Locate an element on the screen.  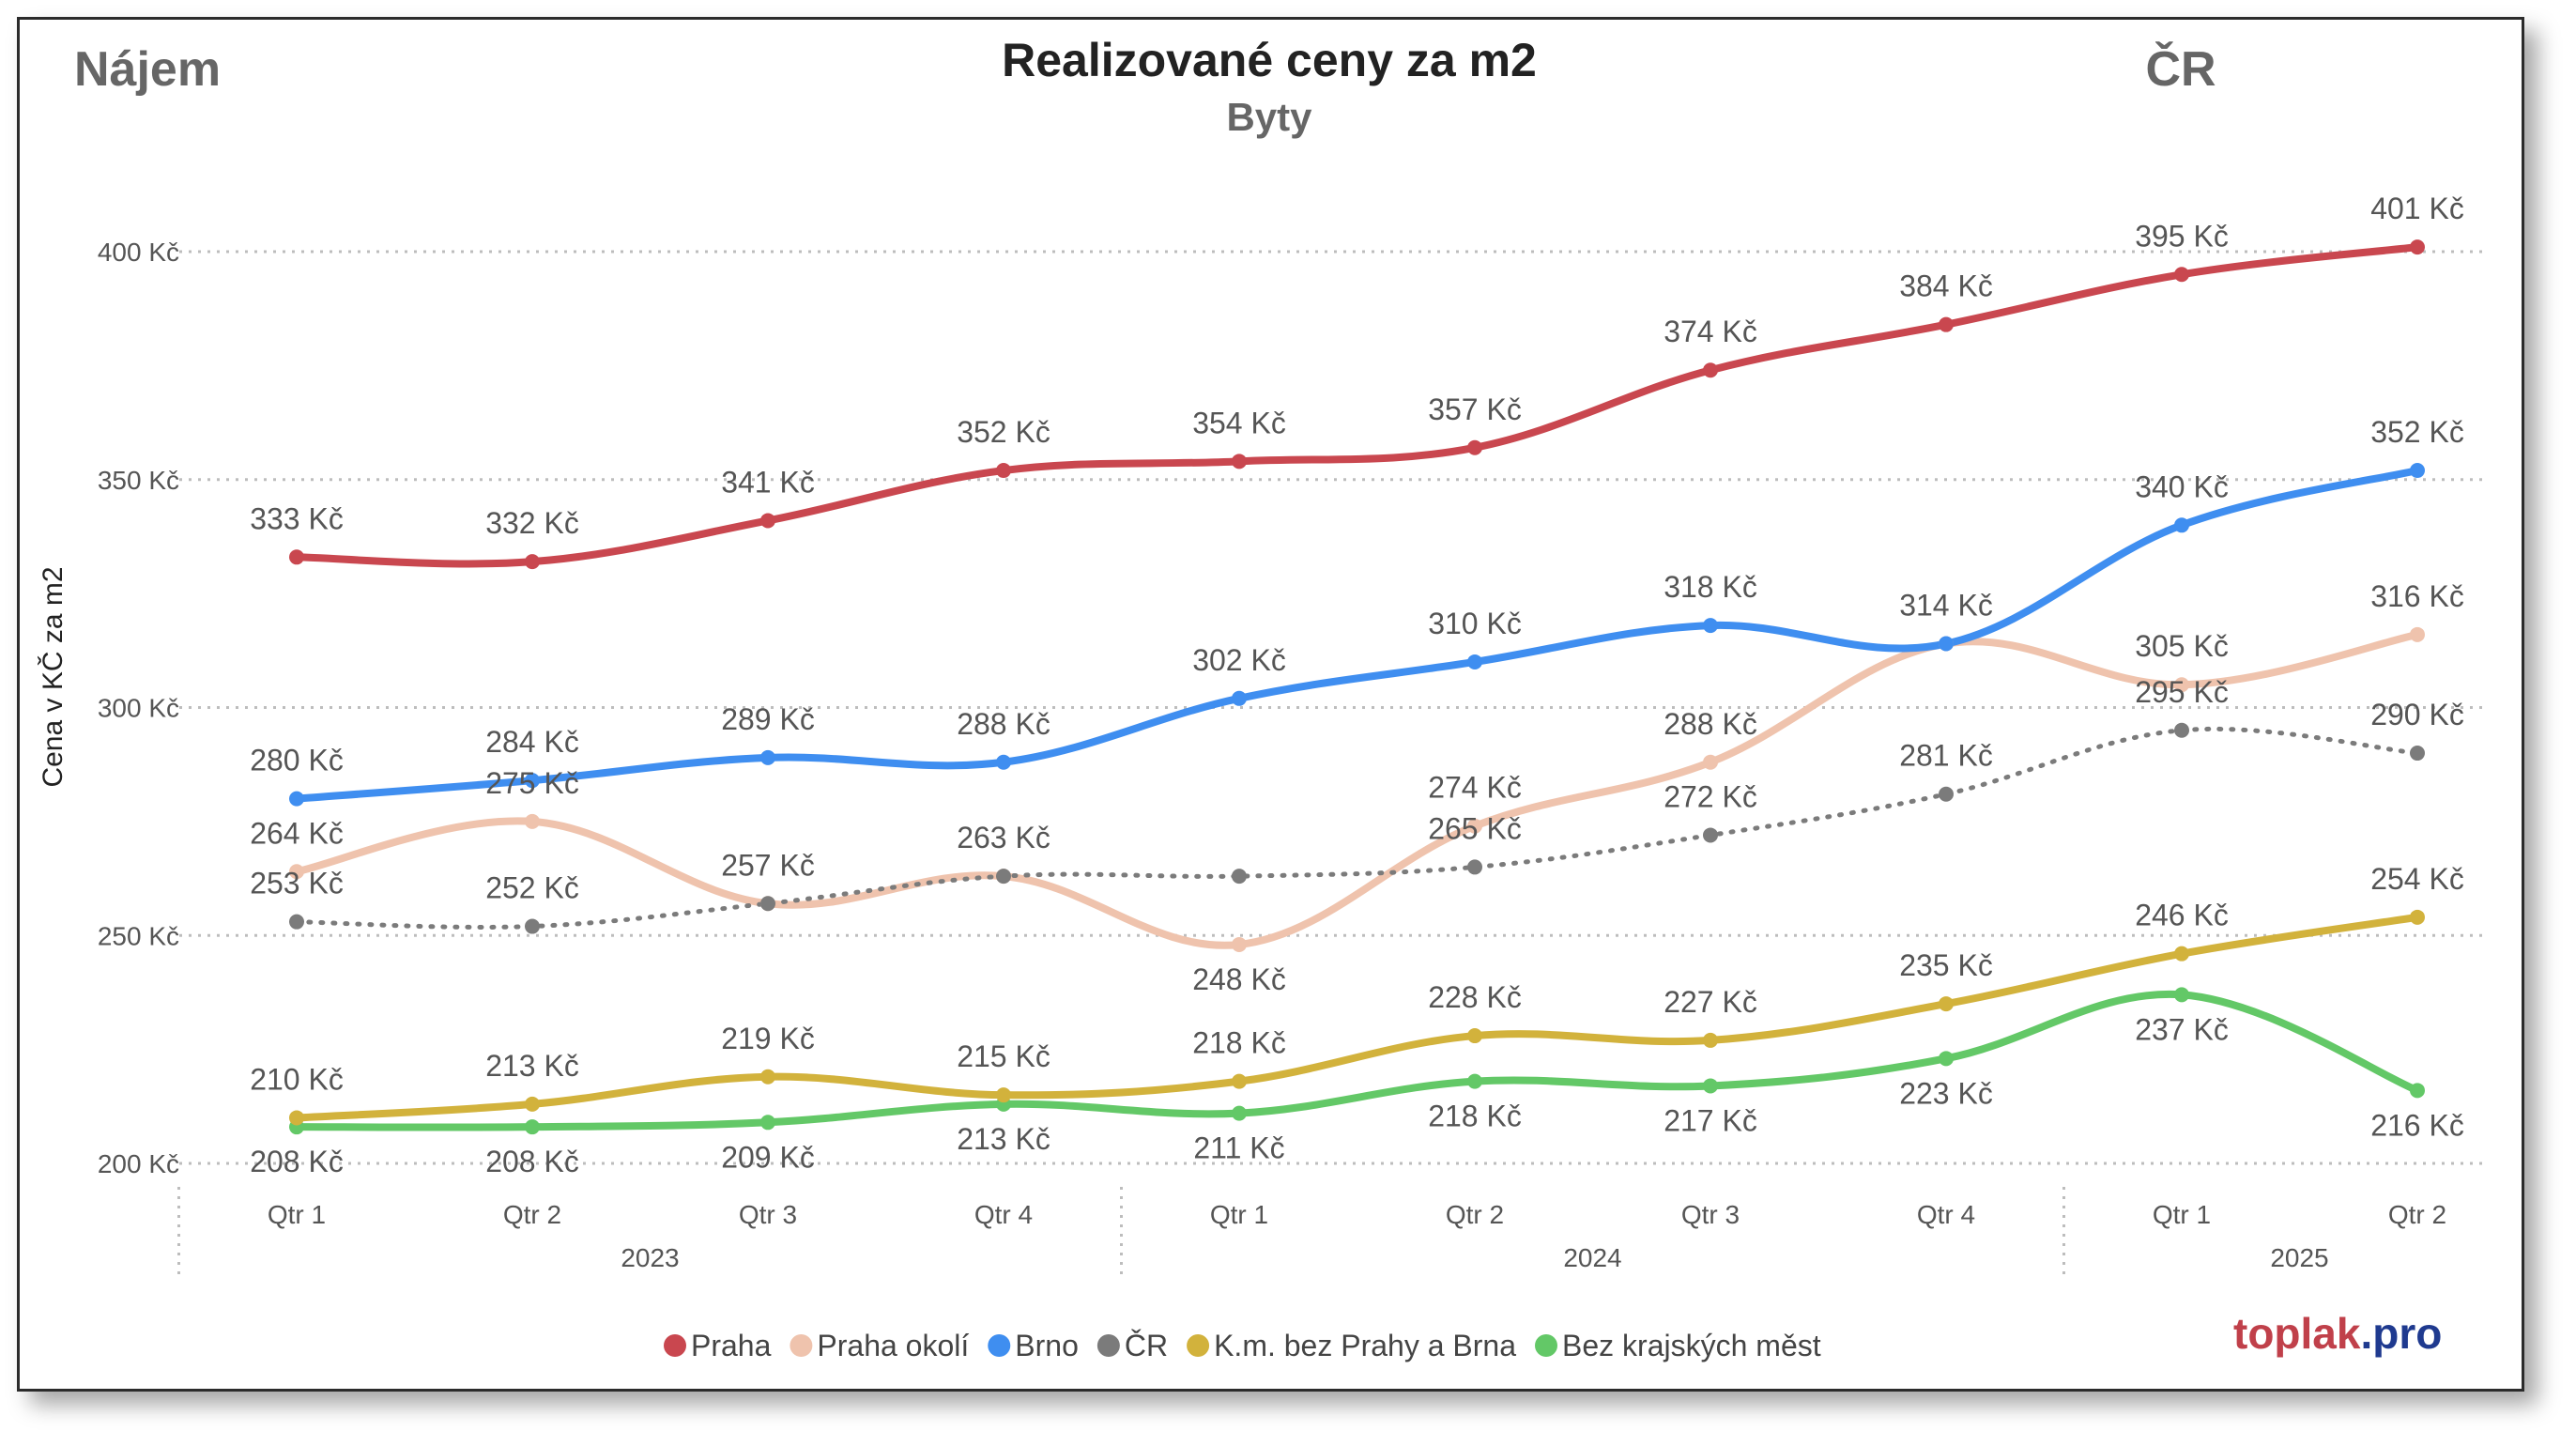
data-label: 208 Kč is located at coordinates (532, 1161).